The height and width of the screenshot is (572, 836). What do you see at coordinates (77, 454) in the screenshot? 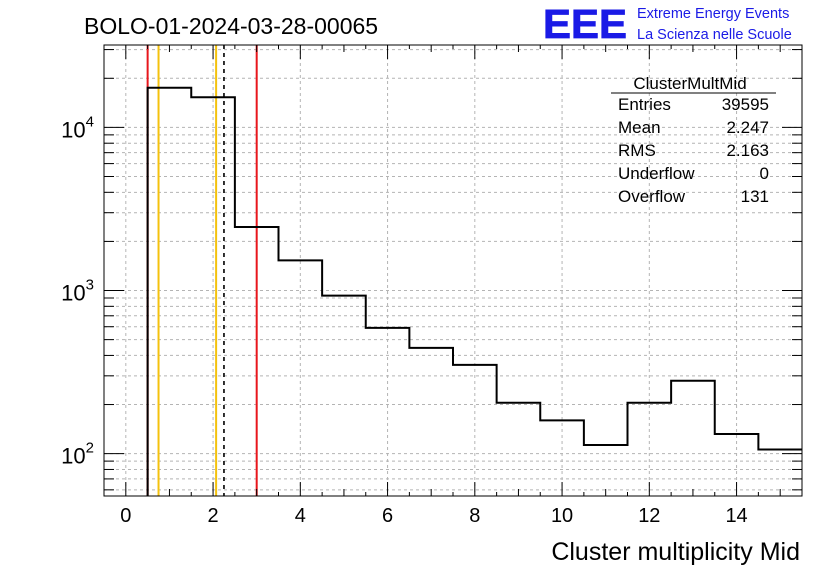
I see `y-tick-label: 10²` at bounding box center [77, 454].